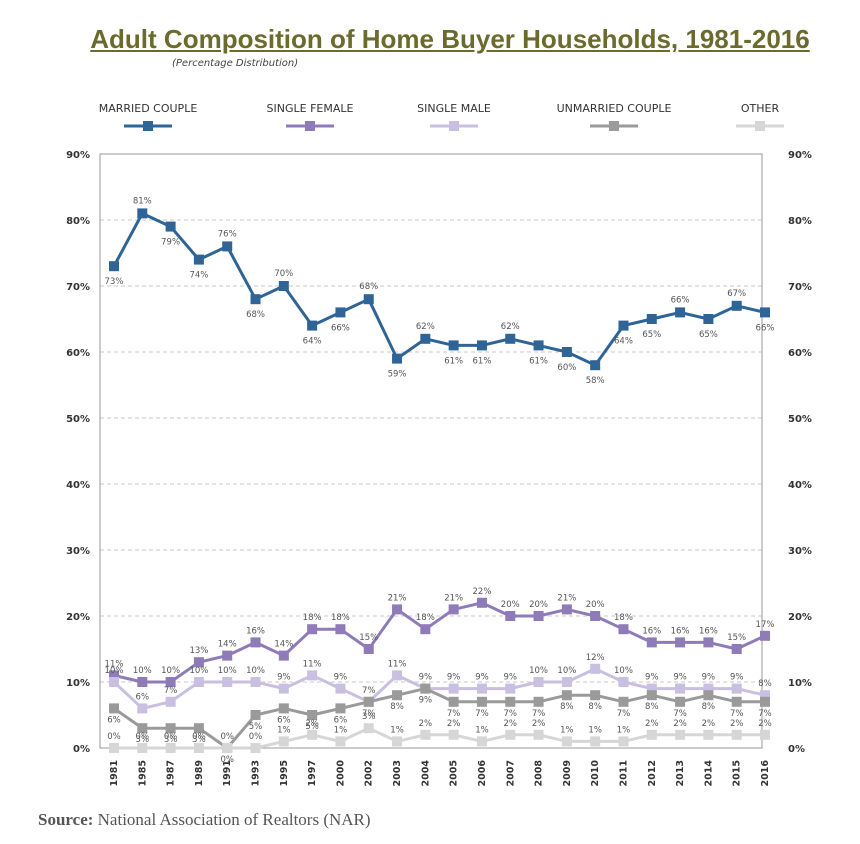  I want to click on x-tick-label: 2005, so click(454, 773).